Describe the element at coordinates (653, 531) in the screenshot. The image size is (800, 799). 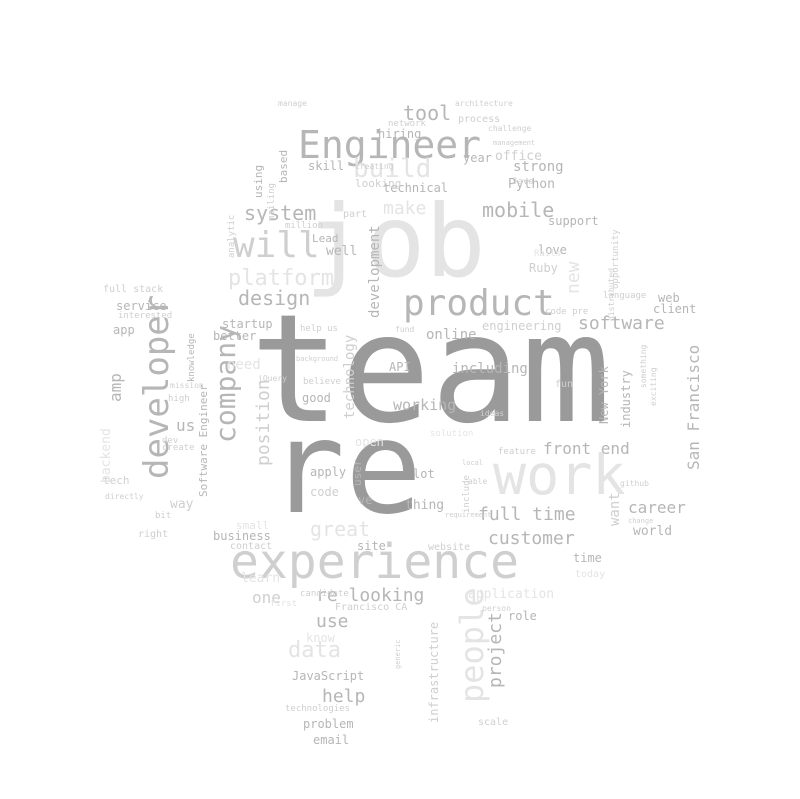
I see `word-world: world` at that location.